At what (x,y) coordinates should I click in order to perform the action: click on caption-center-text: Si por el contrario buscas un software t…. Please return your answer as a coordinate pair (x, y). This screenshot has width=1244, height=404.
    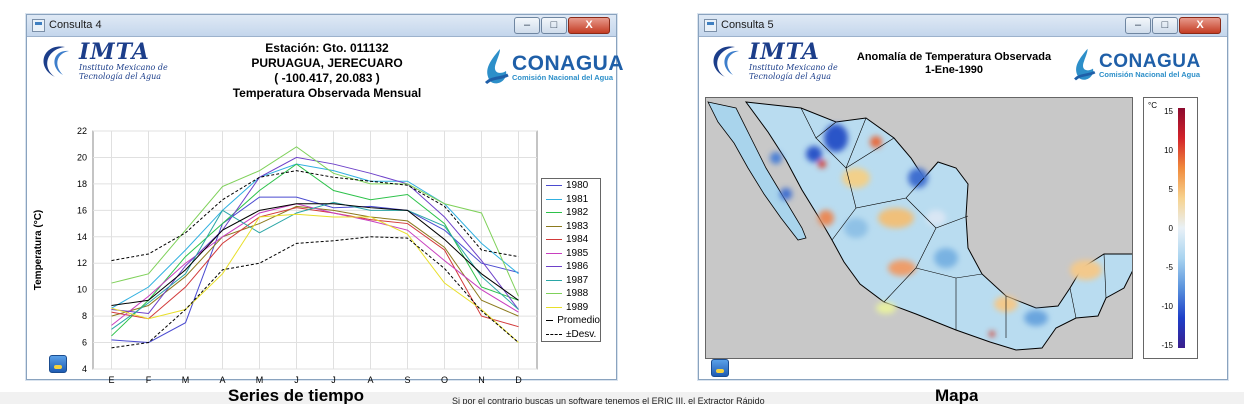
    Looking at the image, I should click on (608, 400).